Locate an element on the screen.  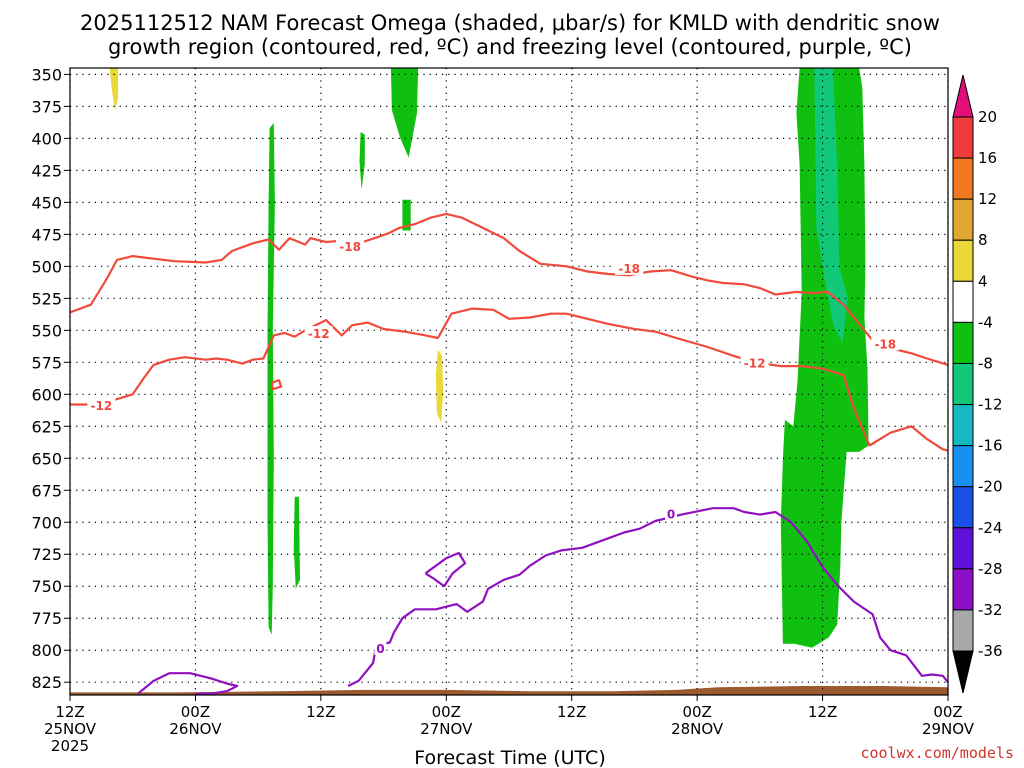
colorbar-label-4: 4 is located at coordinates (983, 281).